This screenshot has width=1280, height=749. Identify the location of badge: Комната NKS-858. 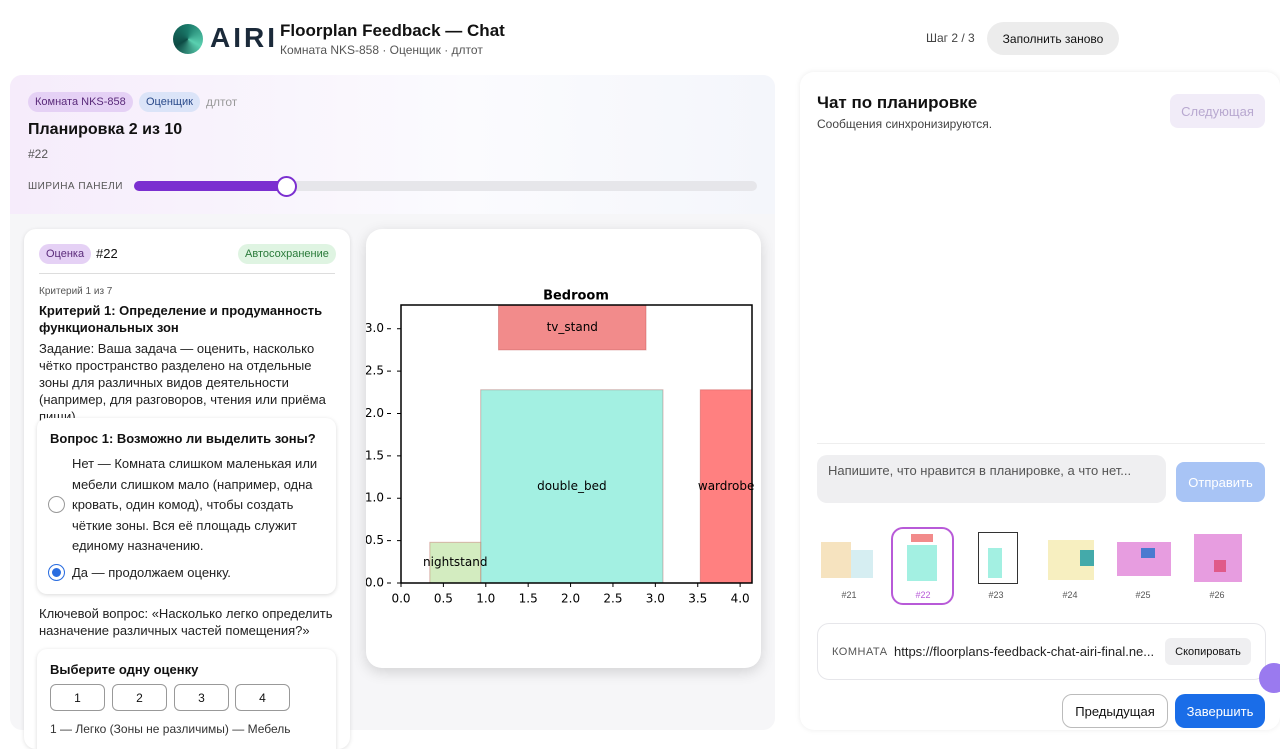
(80, 102).